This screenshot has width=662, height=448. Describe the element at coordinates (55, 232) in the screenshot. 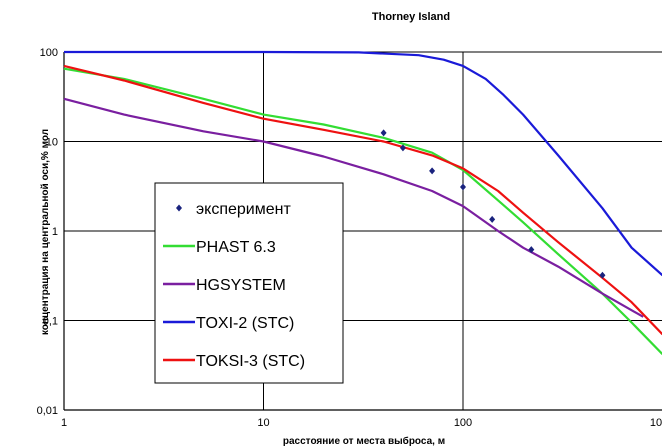

I see `y-tick-label: 1` at that location.